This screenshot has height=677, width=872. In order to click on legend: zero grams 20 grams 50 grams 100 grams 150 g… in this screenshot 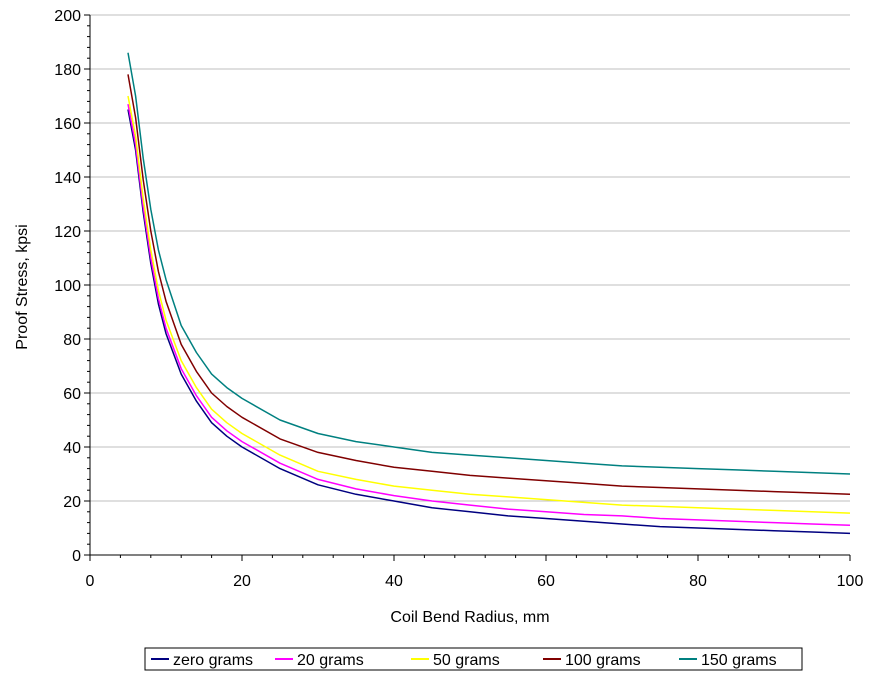, I will do `click(473, 659)`.